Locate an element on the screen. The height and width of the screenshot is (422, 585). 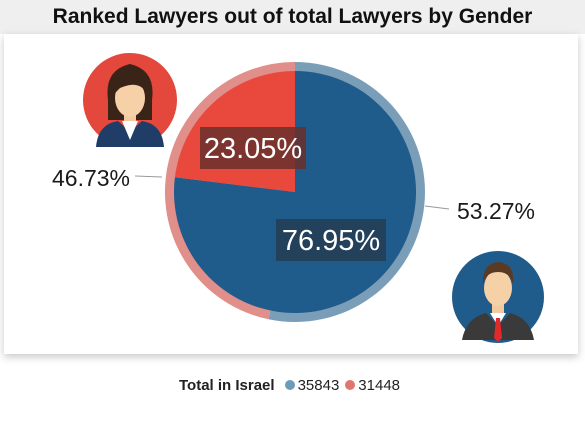
legend-item-1: 31448 is located at coordinates (372, 385).